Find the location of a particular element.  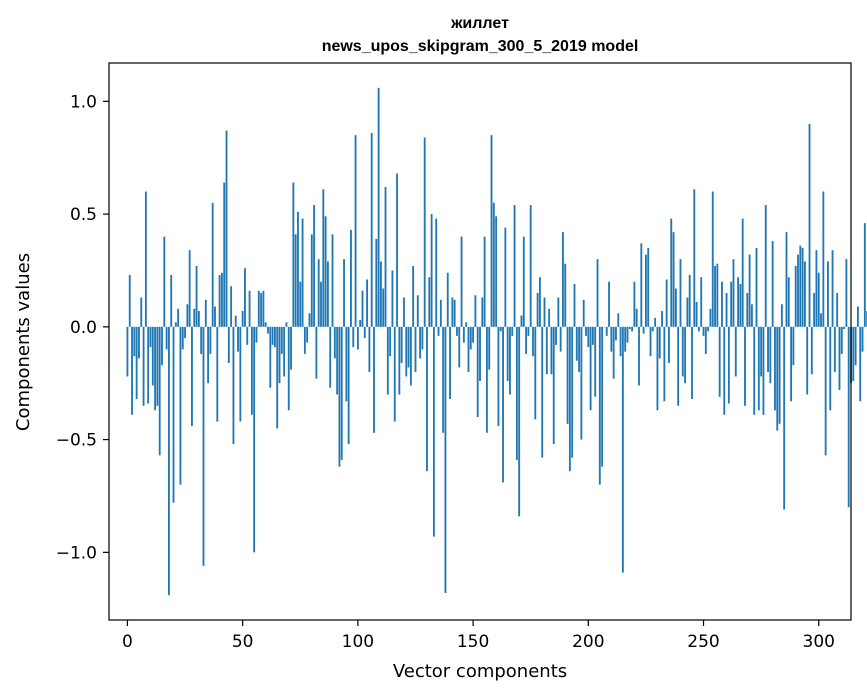

y-tick-label: −0.5 is located at coordinates (76, 441).